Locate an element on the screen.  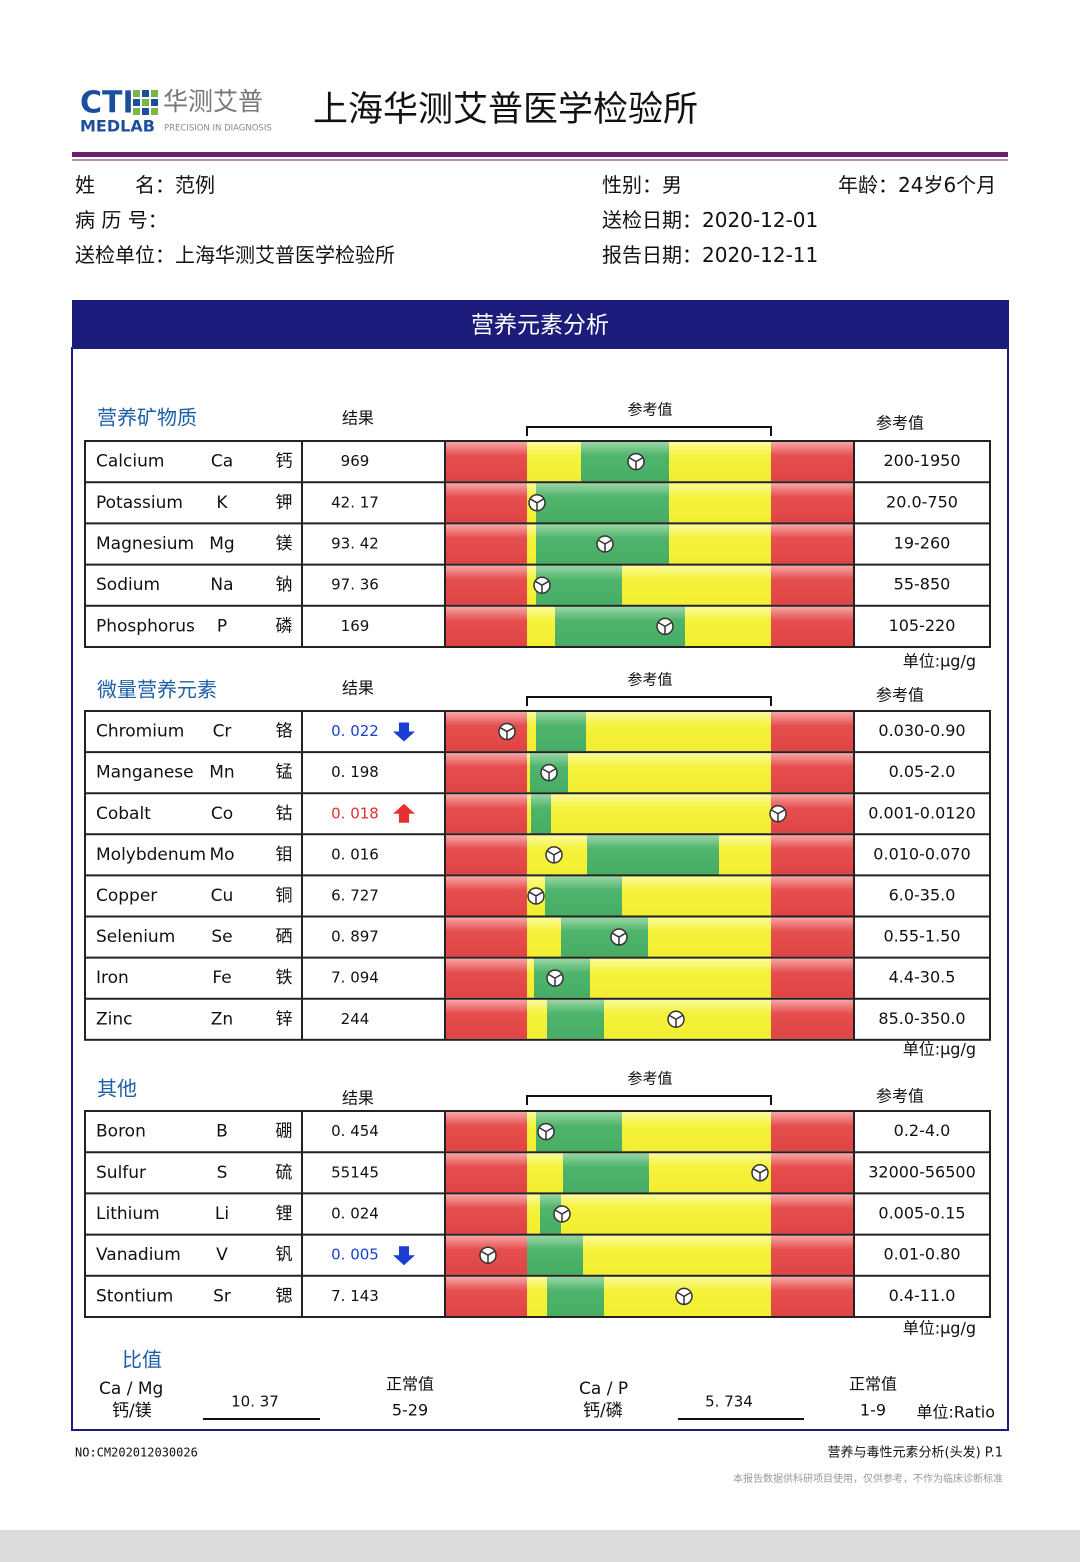
header-rule is located at coordinates (540, 154).